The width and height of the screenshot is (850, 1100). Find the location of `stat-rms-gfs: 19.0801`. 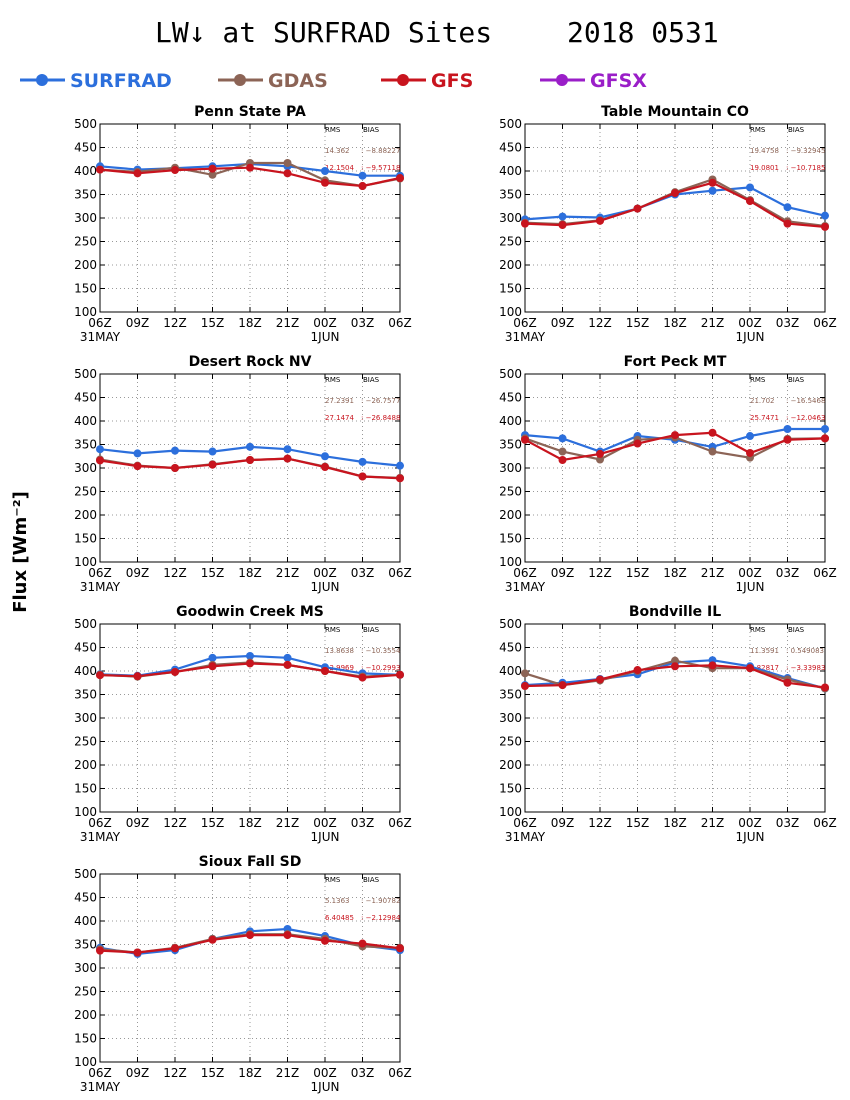

stat-rms-gfs: 19.0801 is located at coordinates (764, 168).